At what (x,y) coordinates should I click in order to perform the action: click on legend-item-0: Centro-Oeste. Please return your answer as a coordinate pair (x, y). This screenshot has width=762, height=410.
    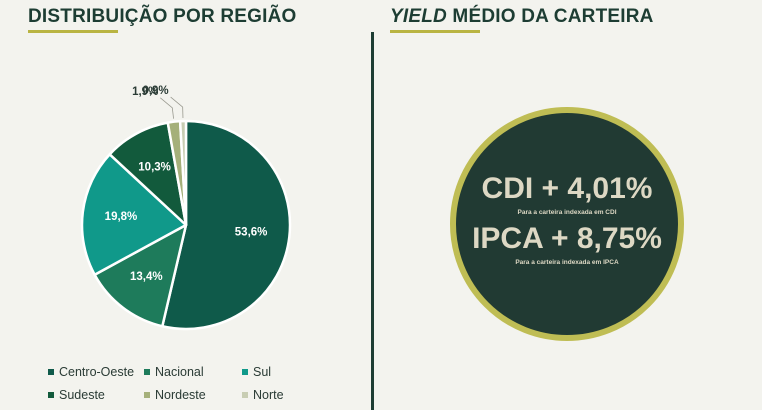
    Looking at the image, I should click on (96, 372).